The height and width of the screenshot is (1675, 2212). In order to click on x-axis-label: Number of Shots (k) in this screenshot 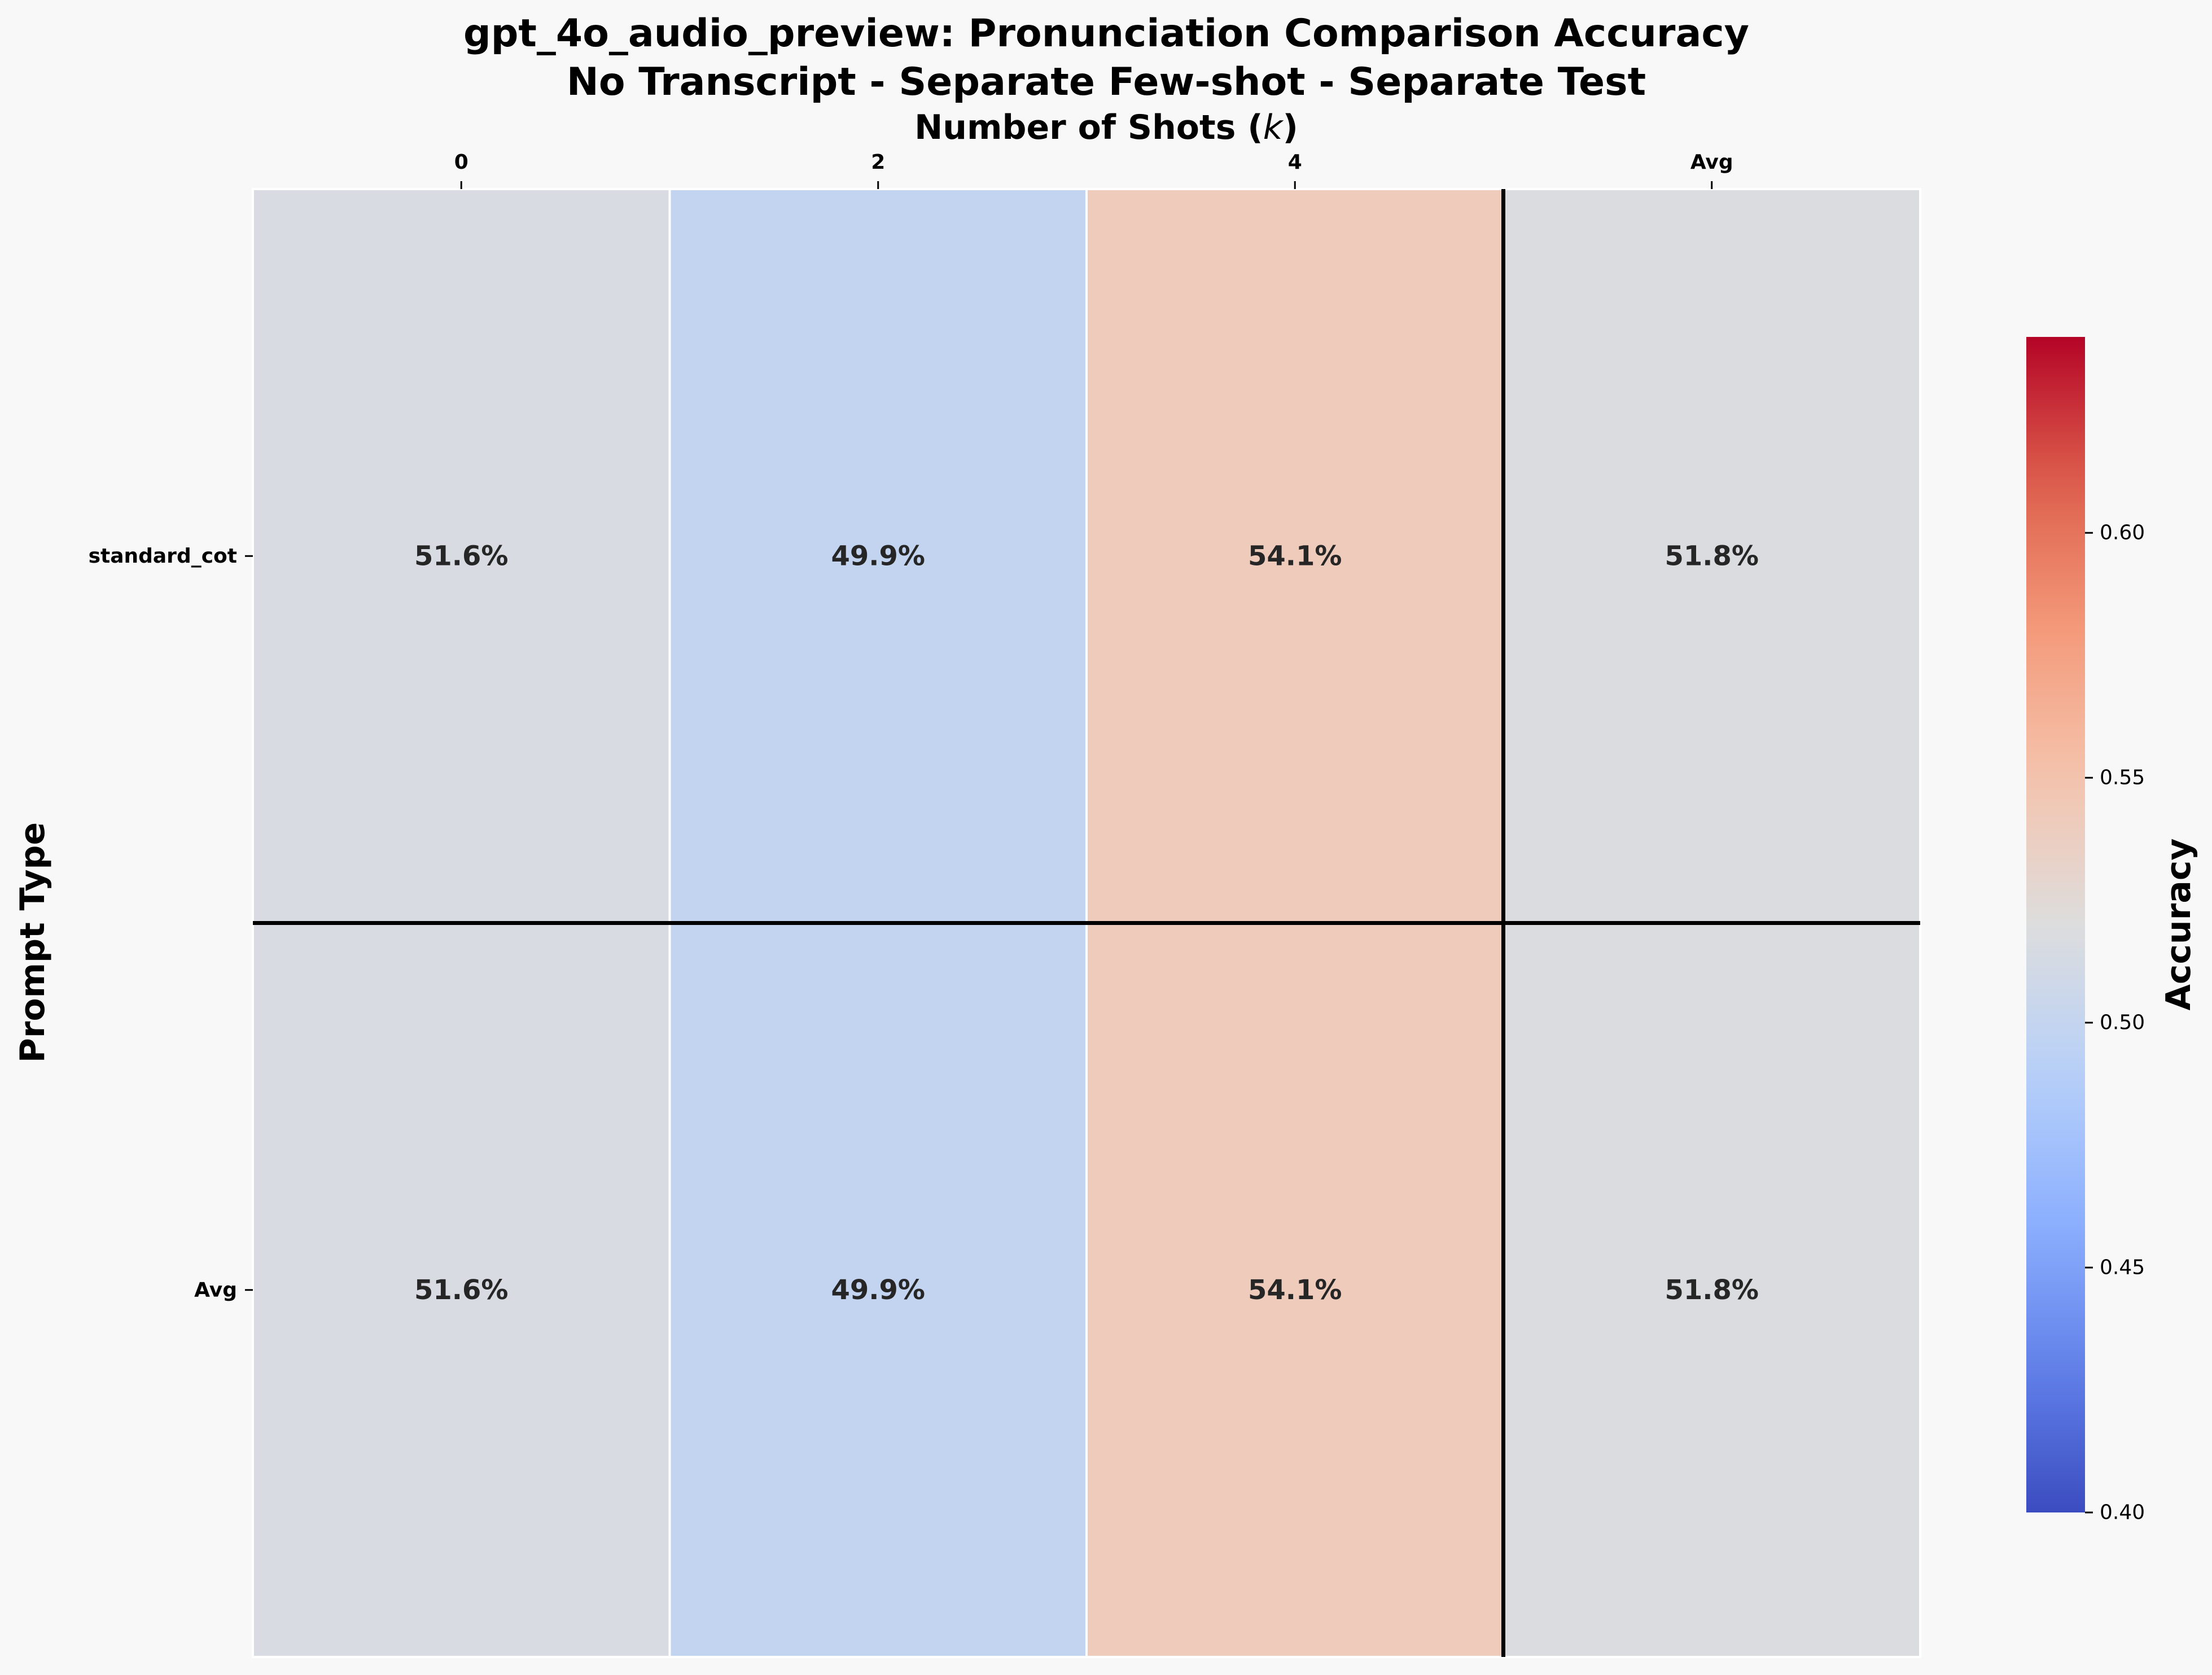, I will do `click(1106, 127)`.